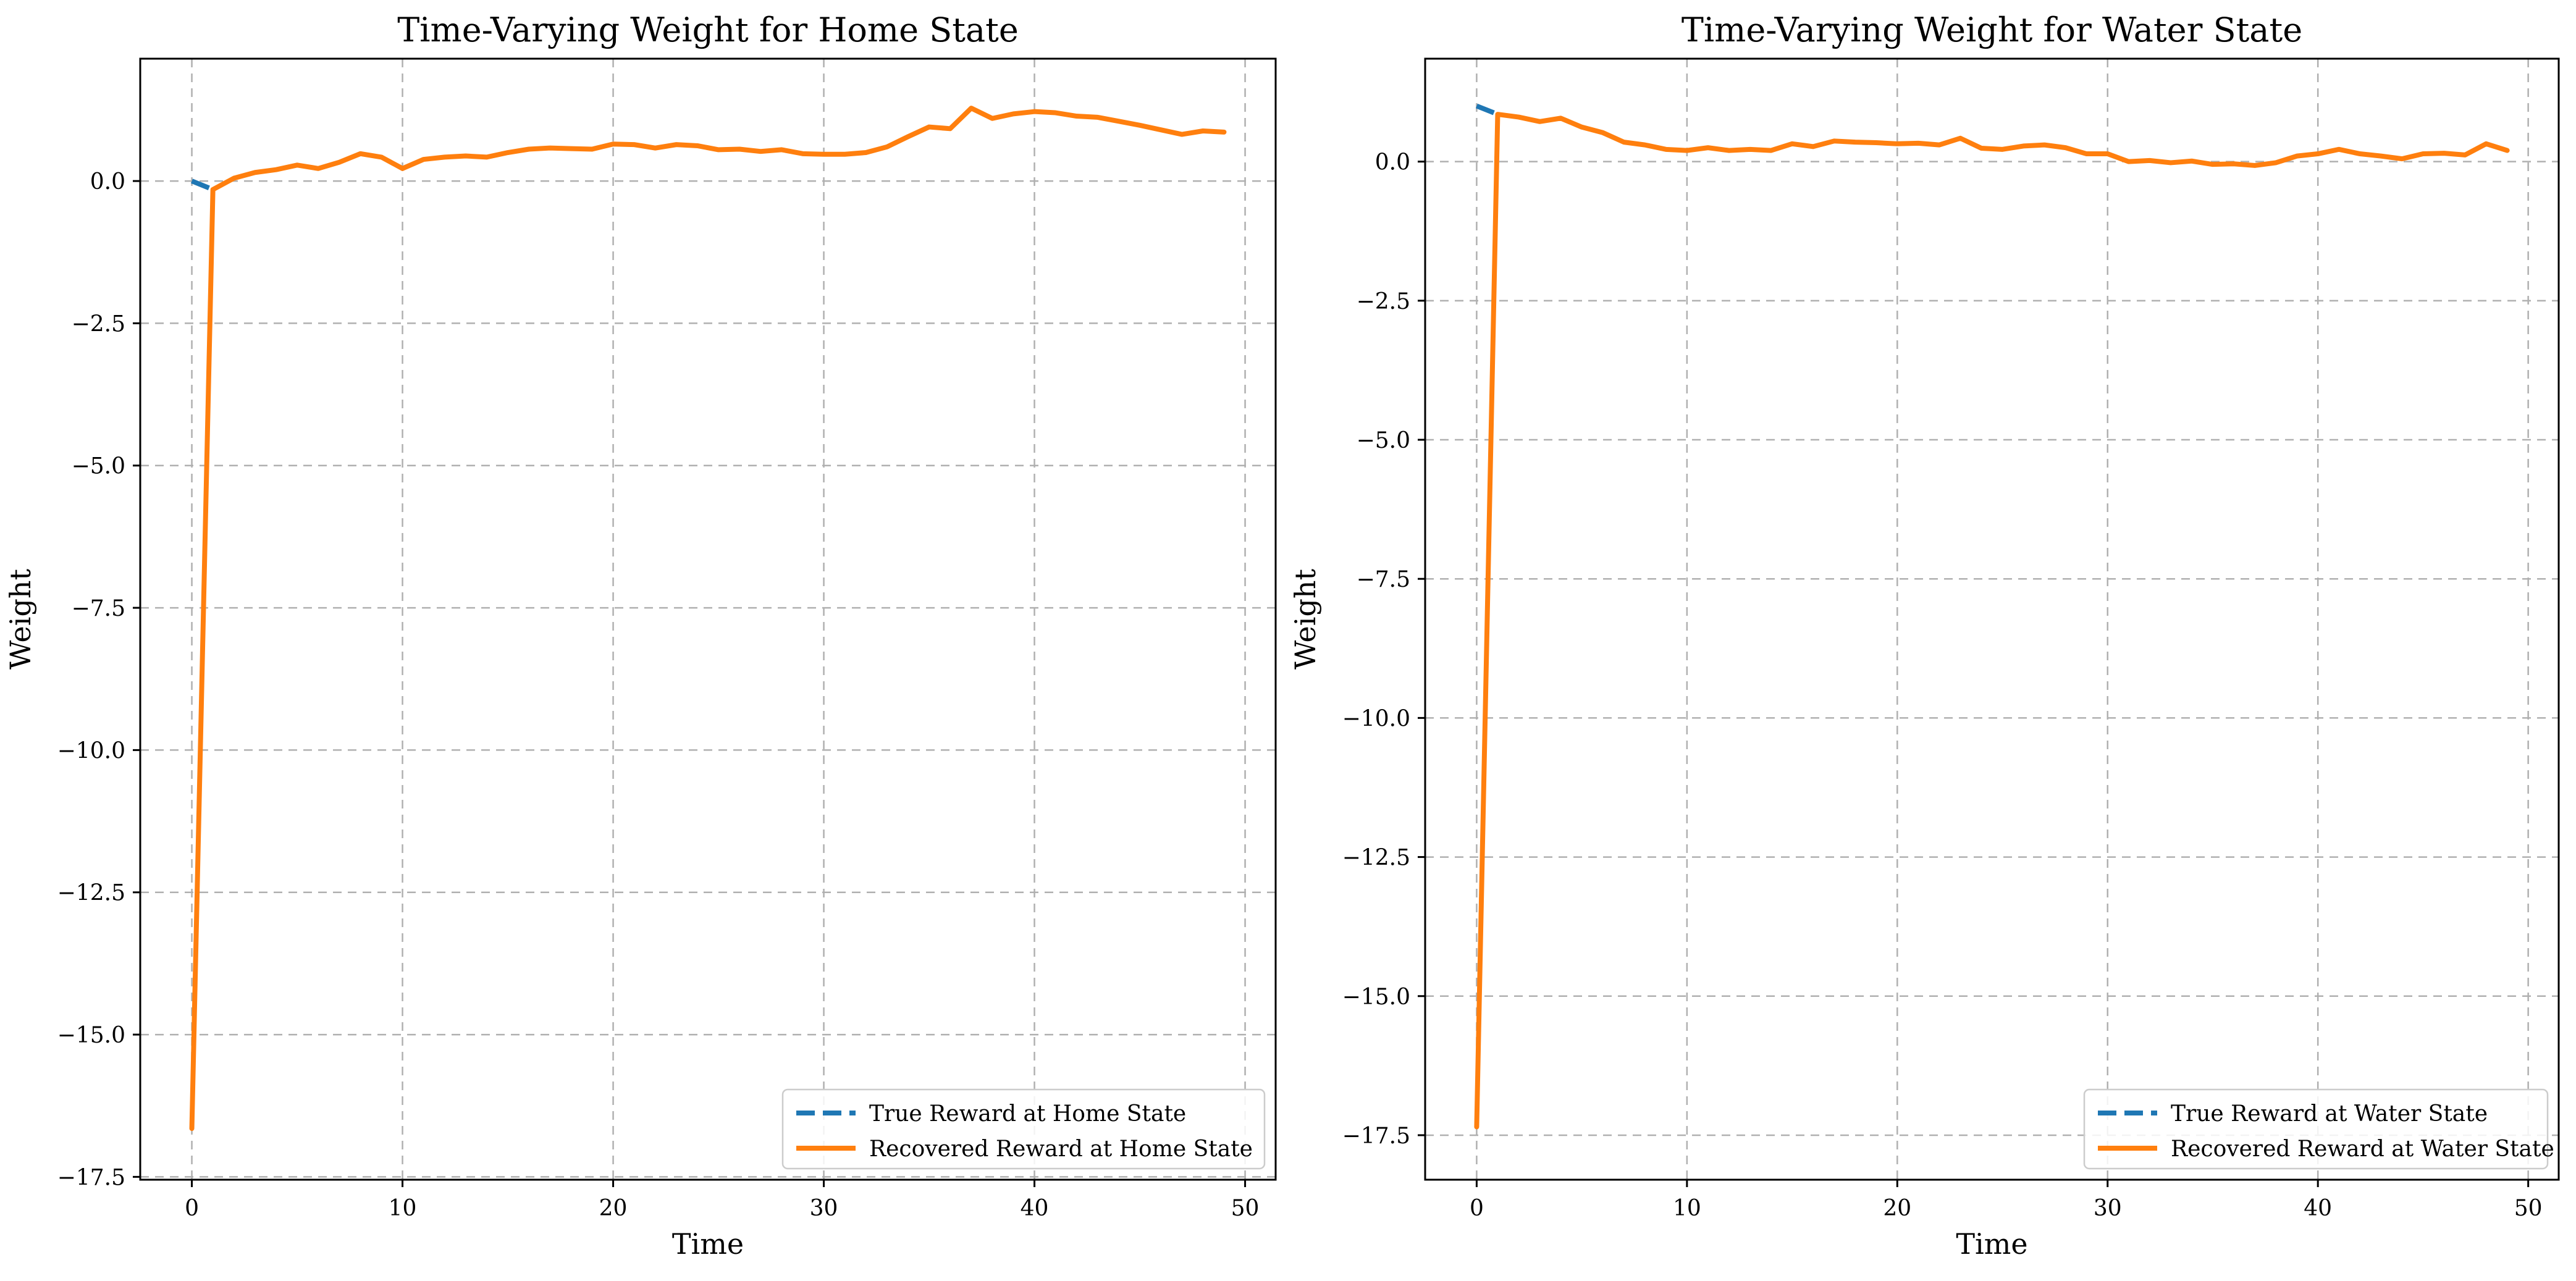  What do you see at coordinates (20, 619) in the screenshot?
I see `home-y-axis-label: Weight` at bounding box center [20, 619].